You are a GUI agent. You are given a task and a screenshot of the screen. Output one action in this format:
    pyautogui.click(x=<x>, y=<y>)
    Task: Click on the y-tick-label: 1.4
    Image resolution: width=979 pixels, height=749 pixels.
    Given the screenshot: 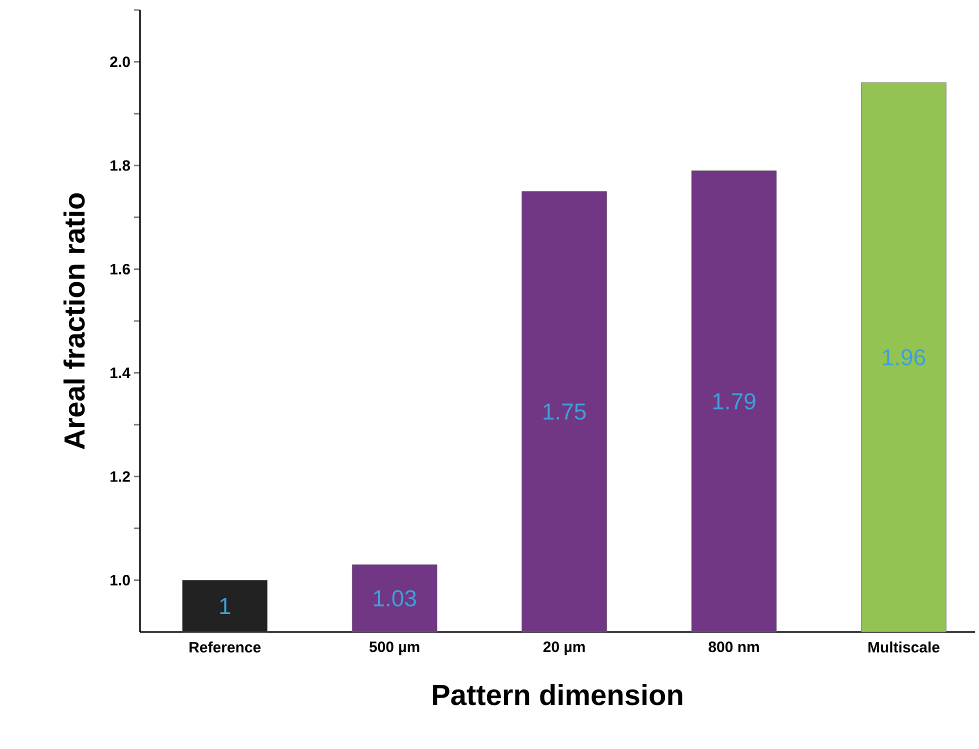 What is the action you would take?
    pyautogui.click(x=120, y=373)
    